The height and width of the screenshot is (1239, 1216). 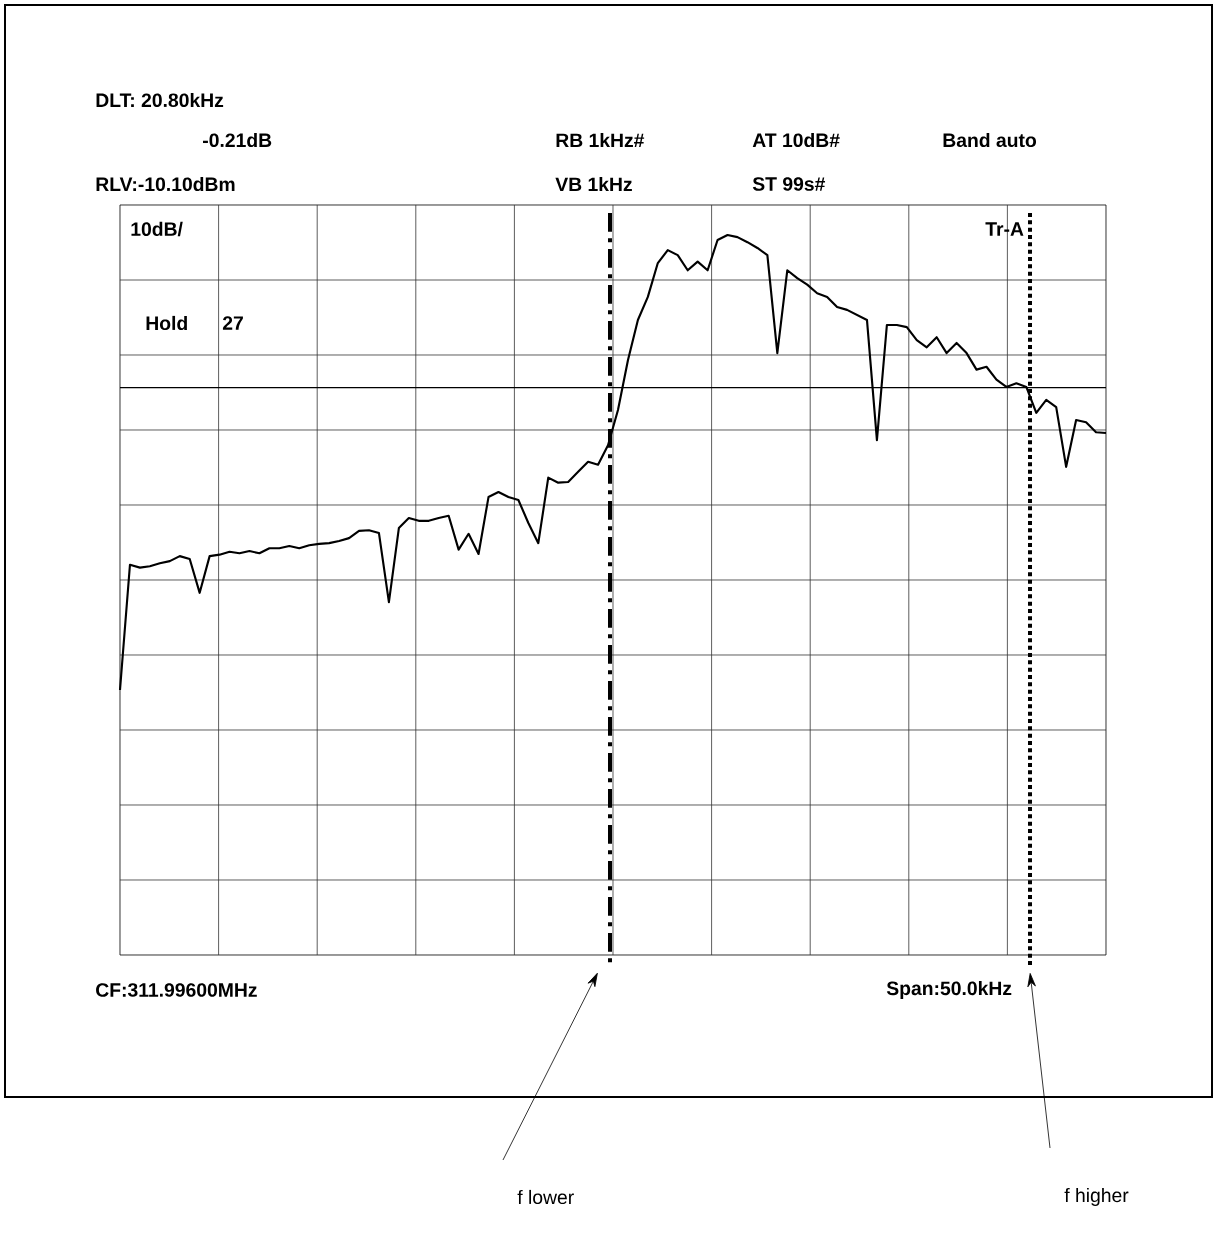 I want to click on text: -0.21dB, so click(x=237, y=140).